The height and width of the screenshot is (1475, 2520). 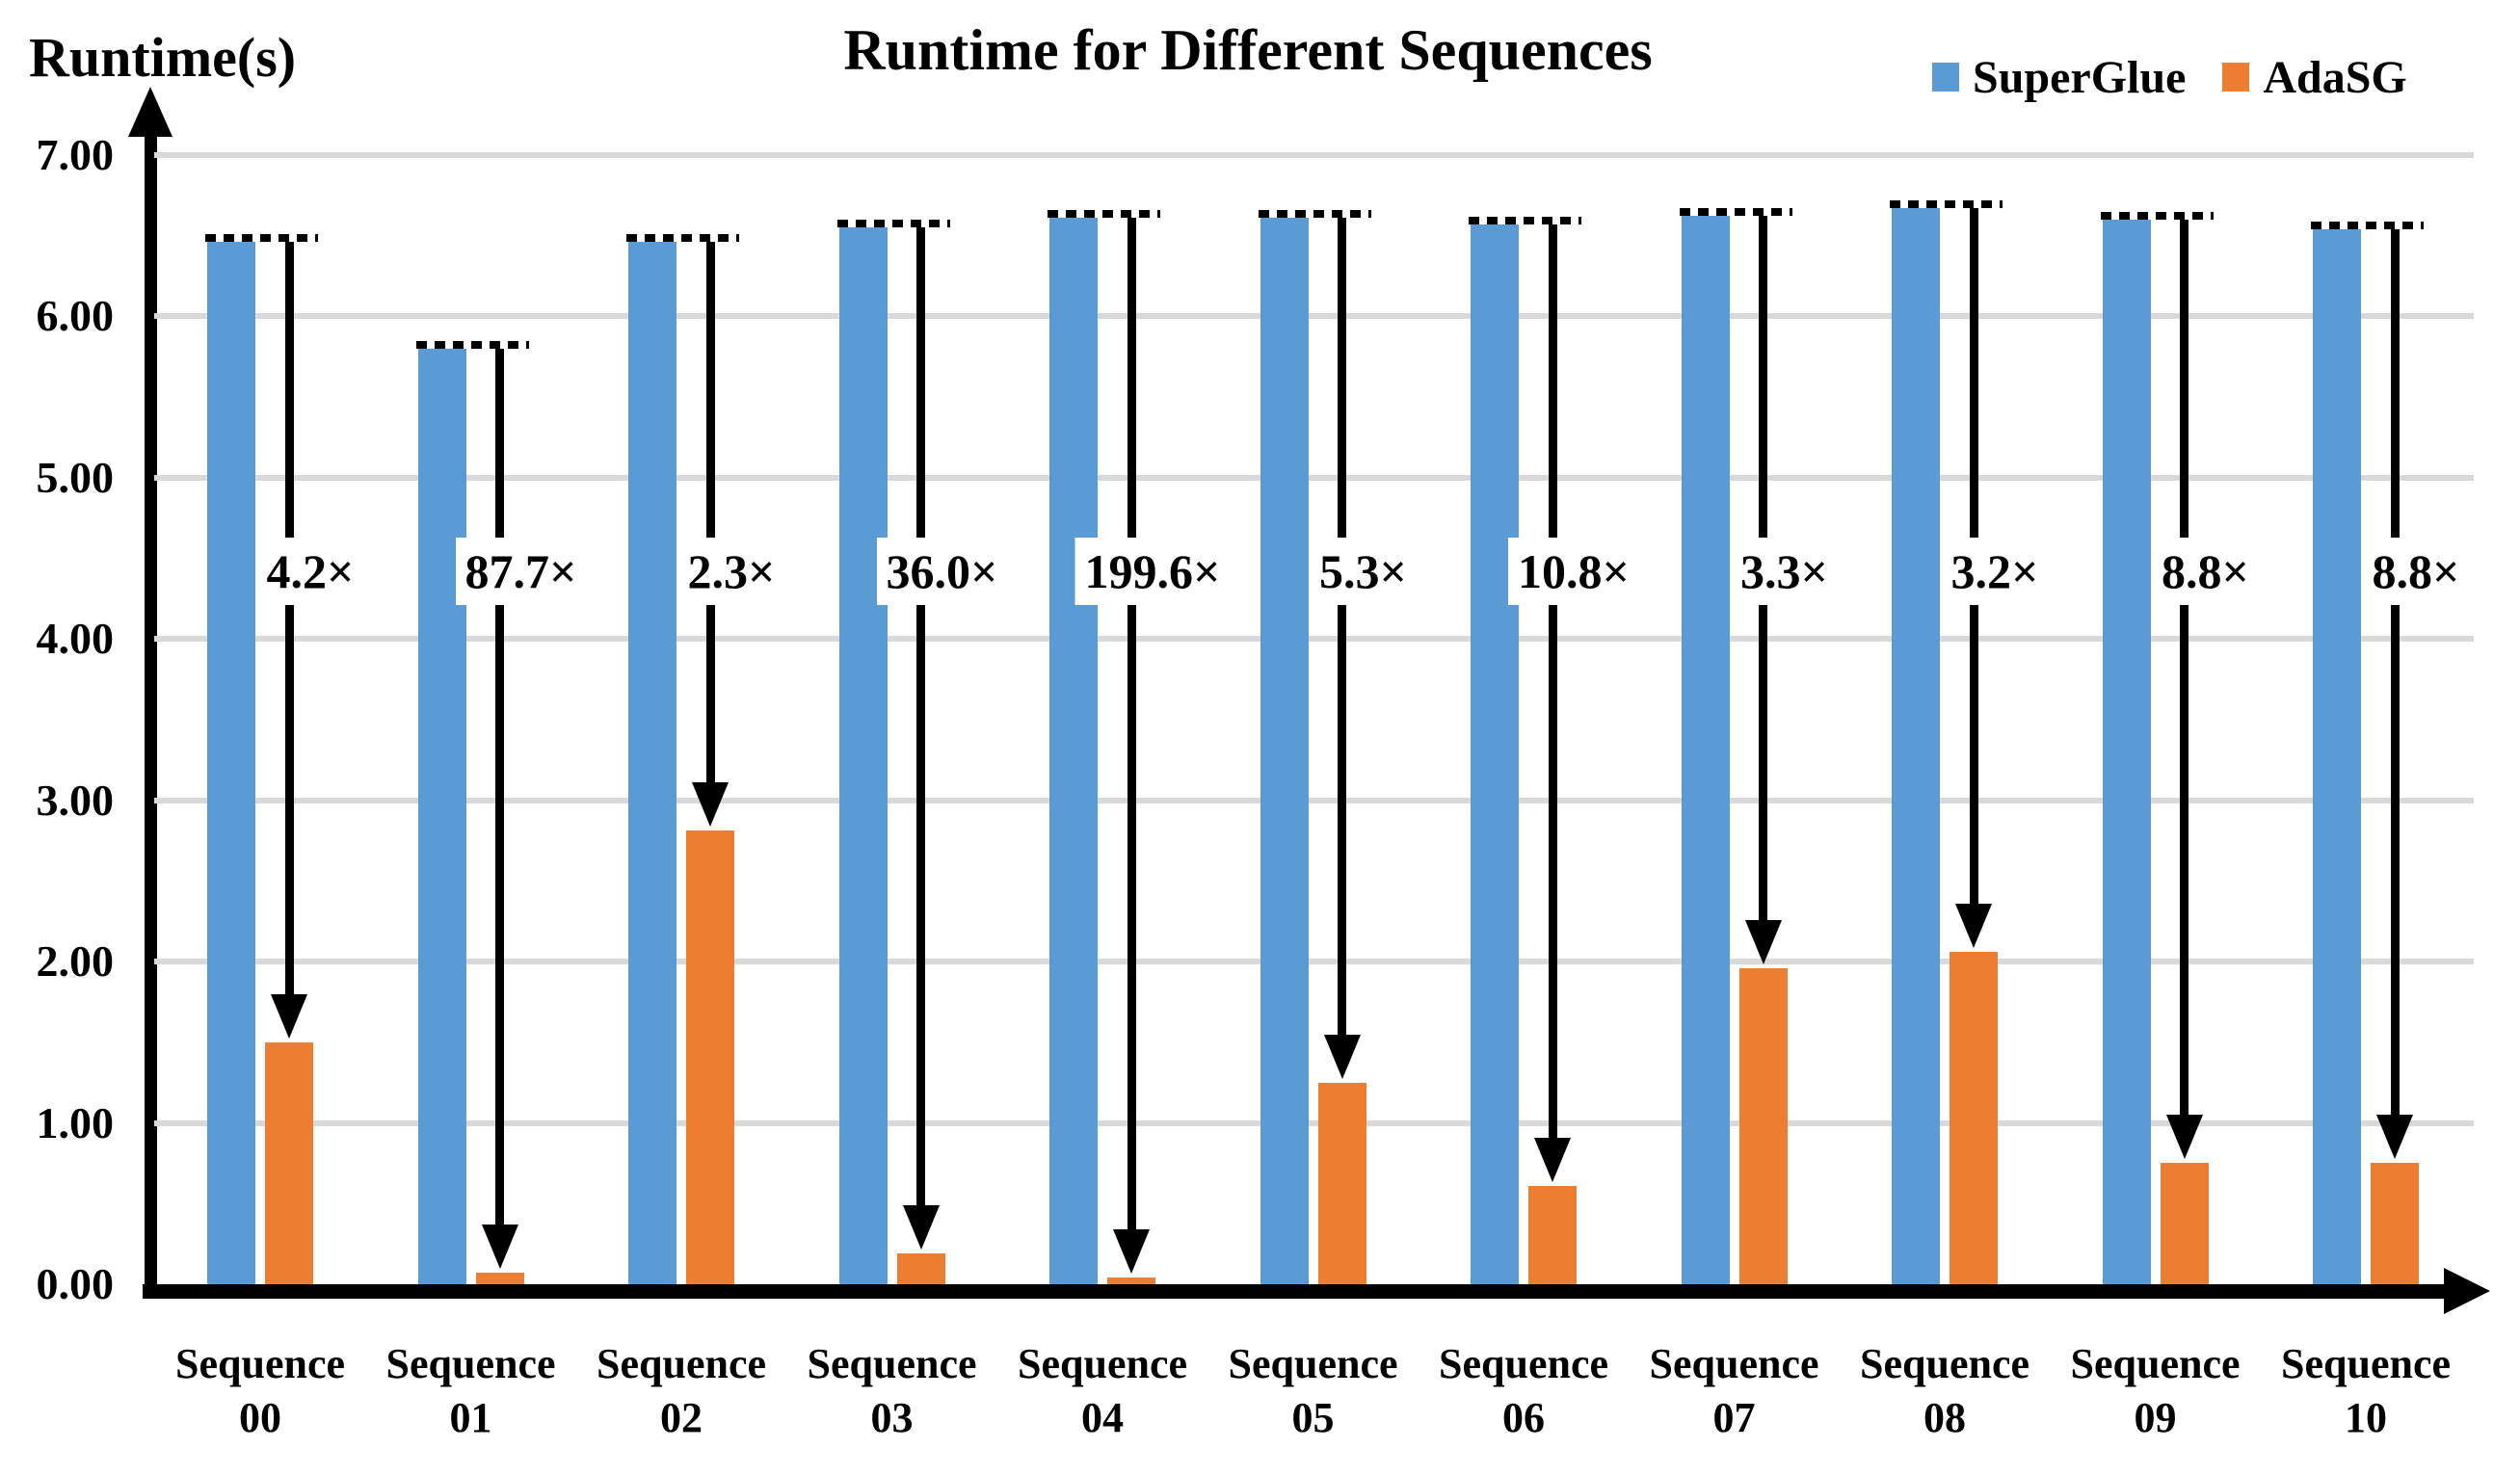 What do you see at coordinates (470, 1390) in the screenshot?
I see `x-category-label-sequence-01: Sequence 01` at bounding box center [470, 1390].